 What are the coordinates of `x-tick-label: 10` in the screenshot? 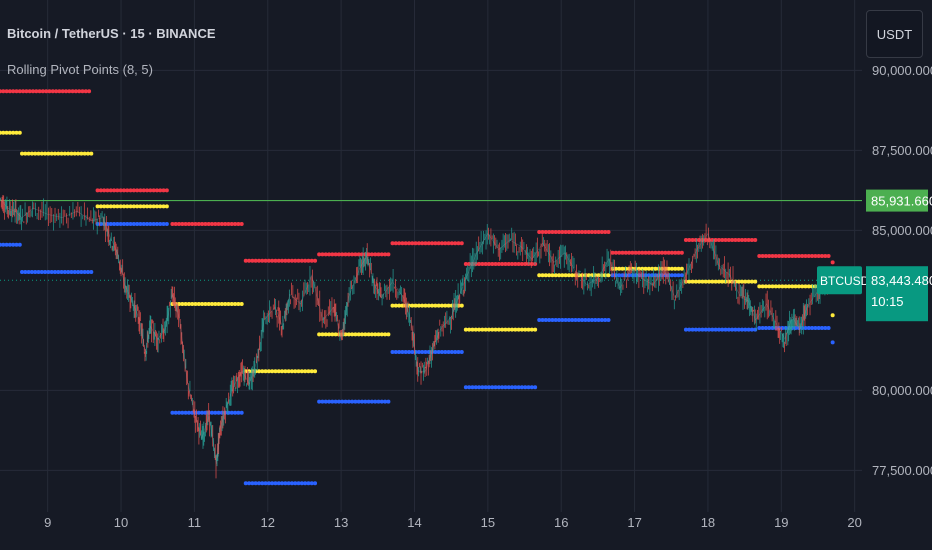 It's located at (121, 522).